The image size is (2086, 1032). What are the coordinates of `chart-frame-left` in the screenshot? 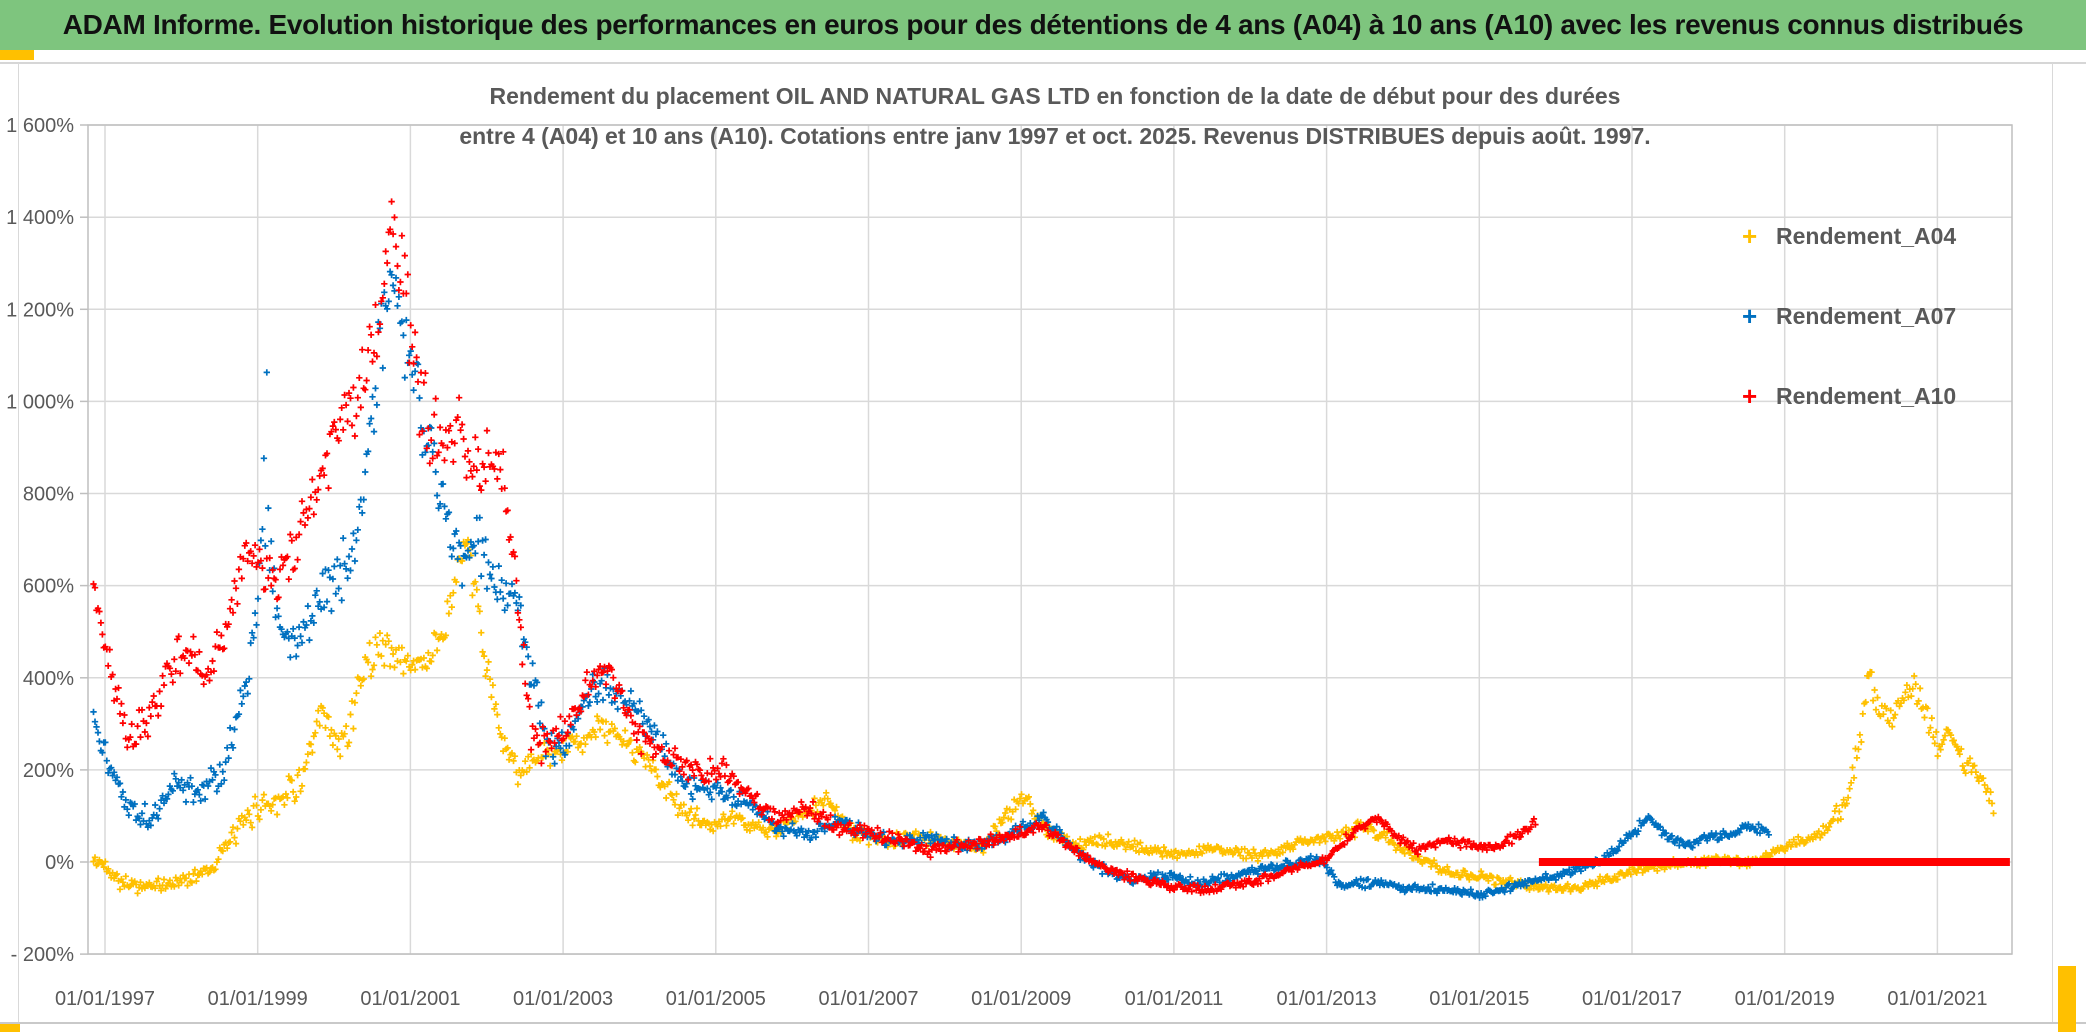 It's located at (18, 542).